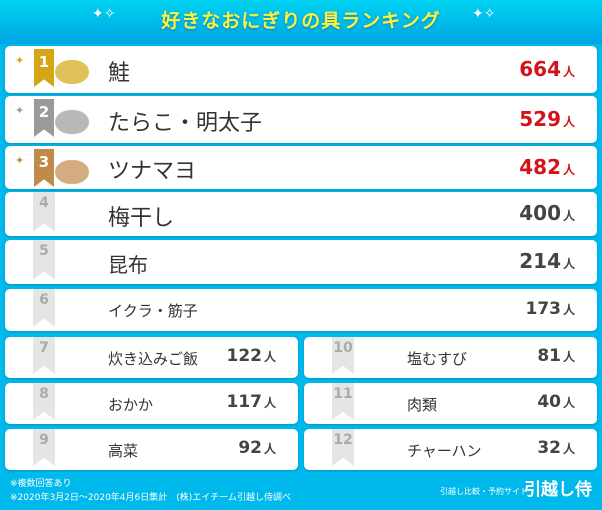  What do you see at coordinates (540, 261) in the screenshot?
I see `count-value: 214` at bounding box center [540, 261].